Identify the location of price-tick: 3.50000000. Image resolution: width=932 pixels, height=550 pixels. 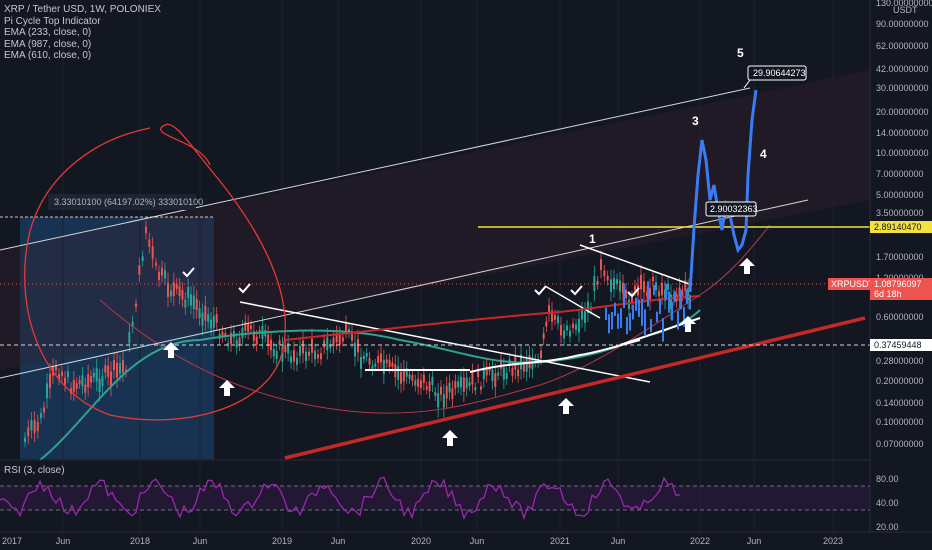
(900, 213).